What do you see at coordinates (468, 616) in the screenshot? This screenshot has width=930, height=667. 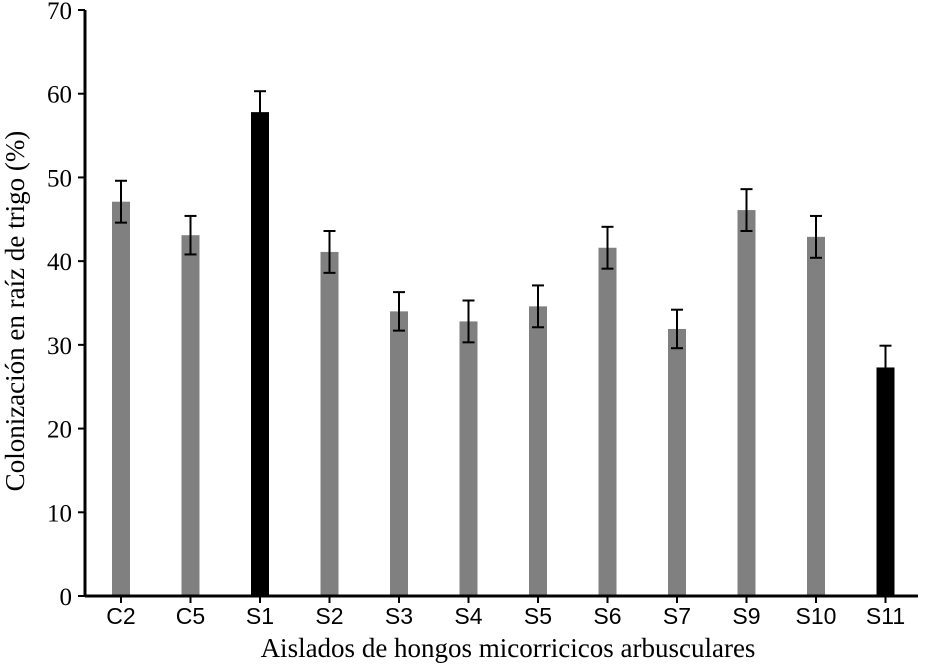 I see `x-tick-label-s4: S4` at bounding box center [468, 616].